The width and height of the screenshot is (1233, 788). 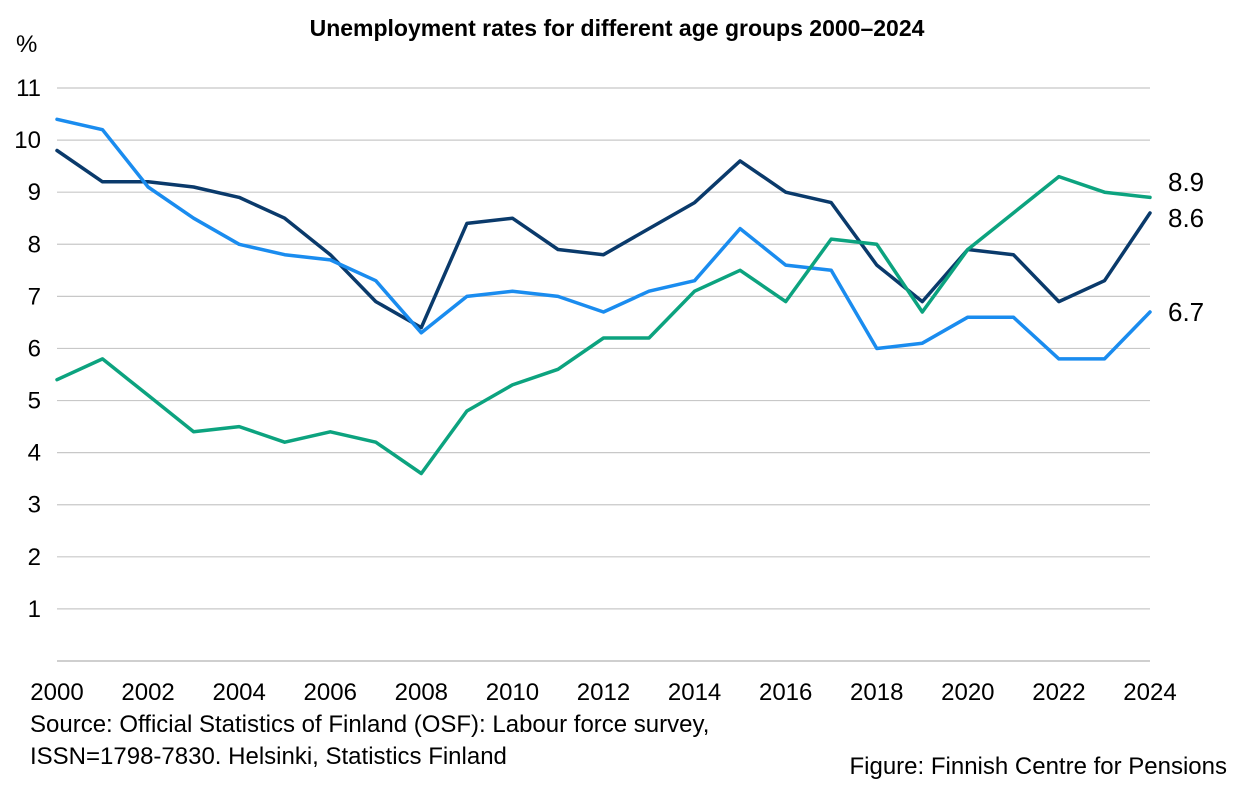 What do you see at coordinates (1038, 766) in the screenshot?
I see `figure-credit: Figure: Finnish Centre for Pensions` at bounding box center [1038, 766].